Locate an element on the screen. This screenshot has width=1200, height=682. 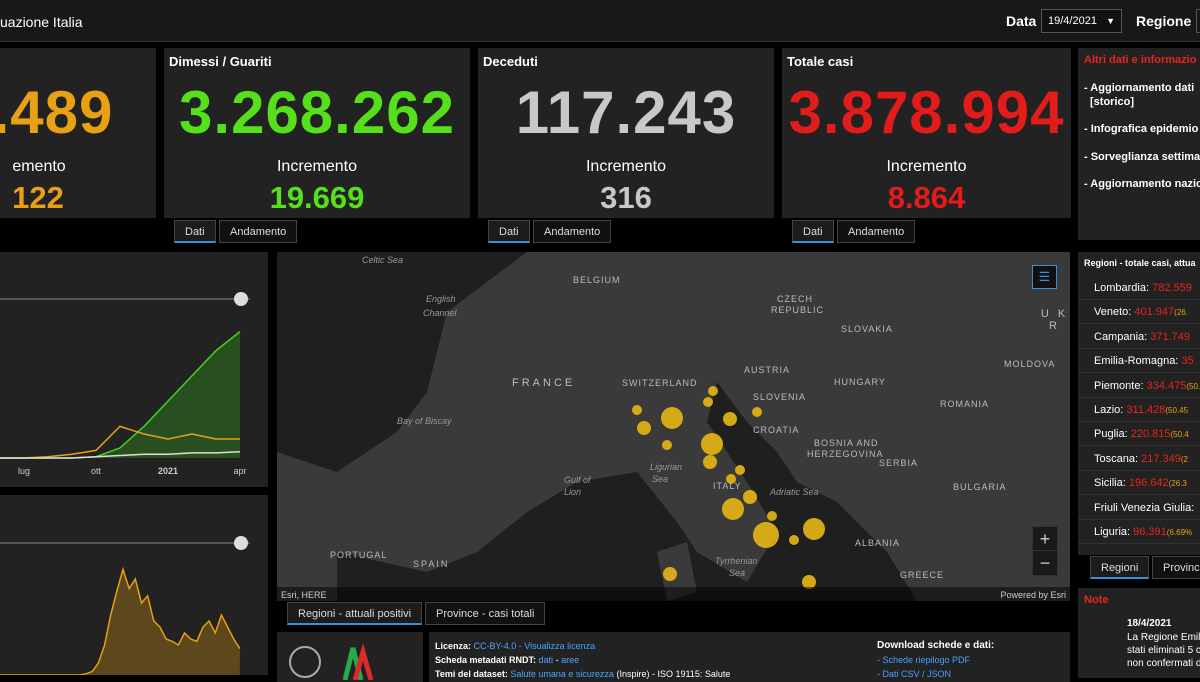
map-label: AUSTRIA is located at coordinates (767, 370).